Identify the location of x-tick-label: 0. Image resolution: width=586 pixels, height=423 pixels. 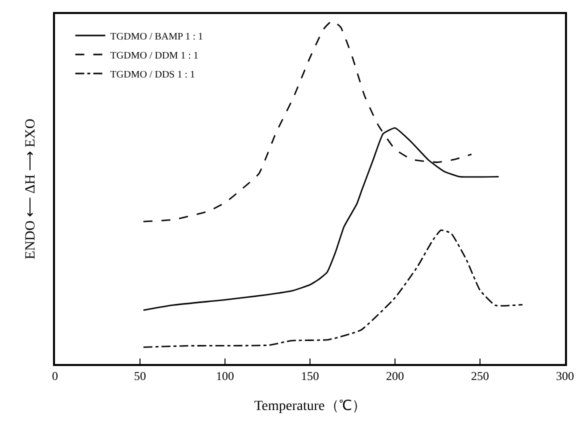
(55, 376).